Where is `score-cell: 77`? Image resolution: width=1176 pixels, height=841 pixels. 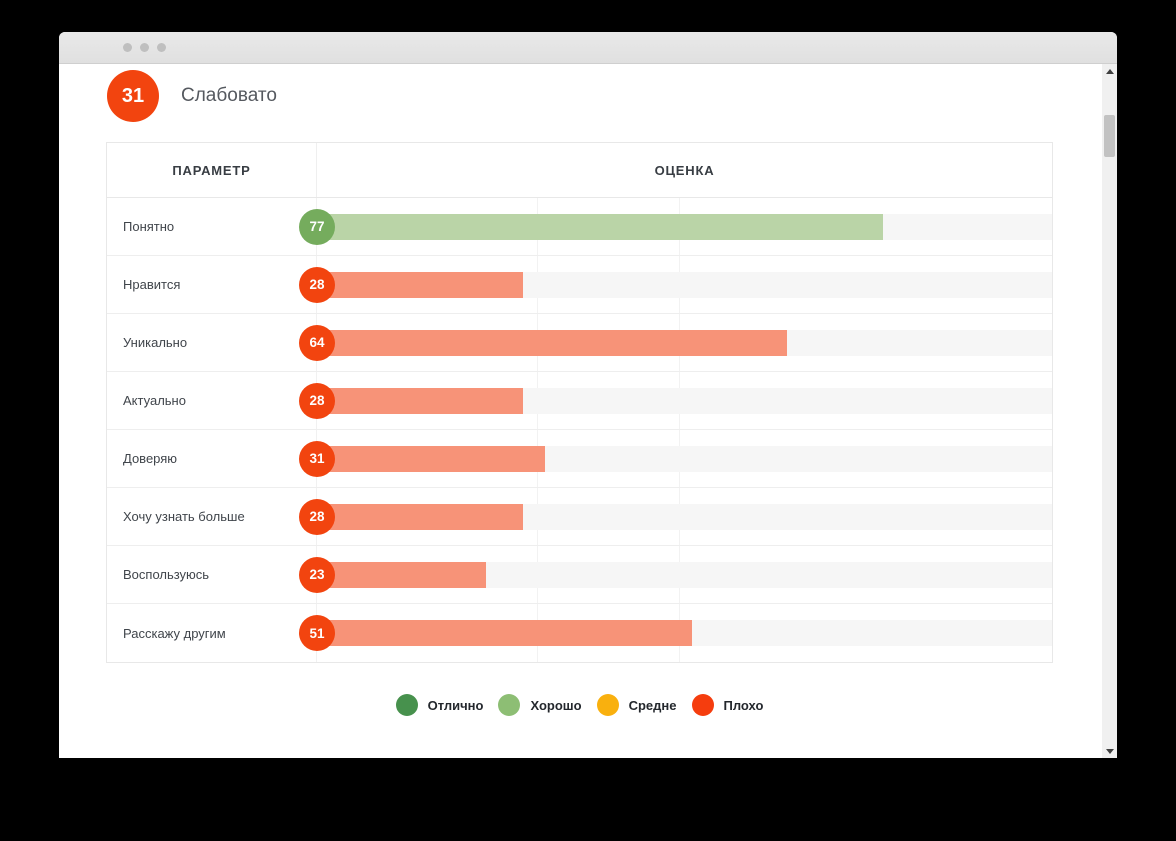 score-cell: 77 is located at coordinates (675, 226).